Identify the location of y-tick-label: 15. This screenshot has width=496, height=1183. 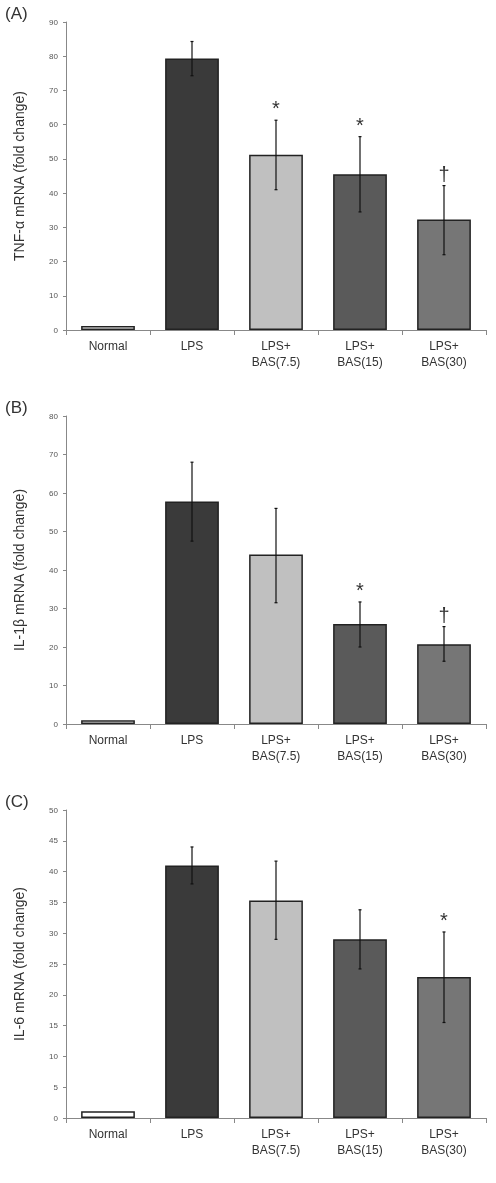
(54, 1026).